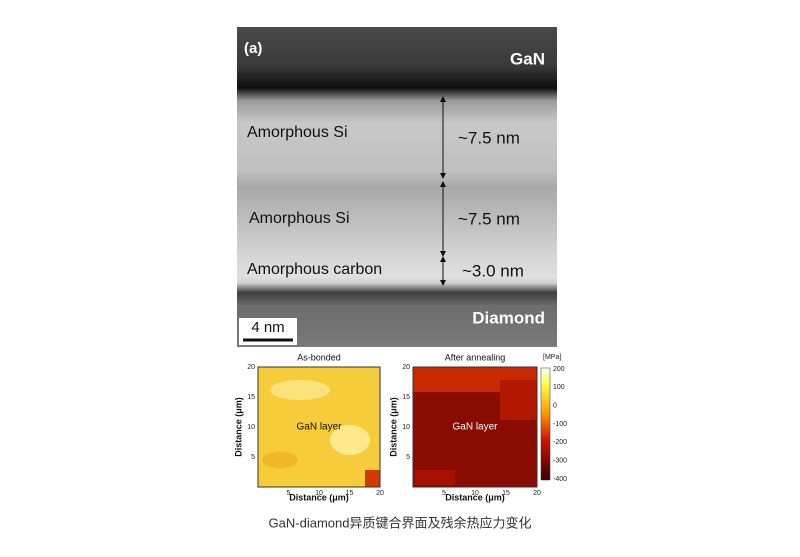 The image size is (800, 557). Describe the element at coordinates (560, 442) in the screenshot. I see `colorbar-tick-label: -200` at that location.